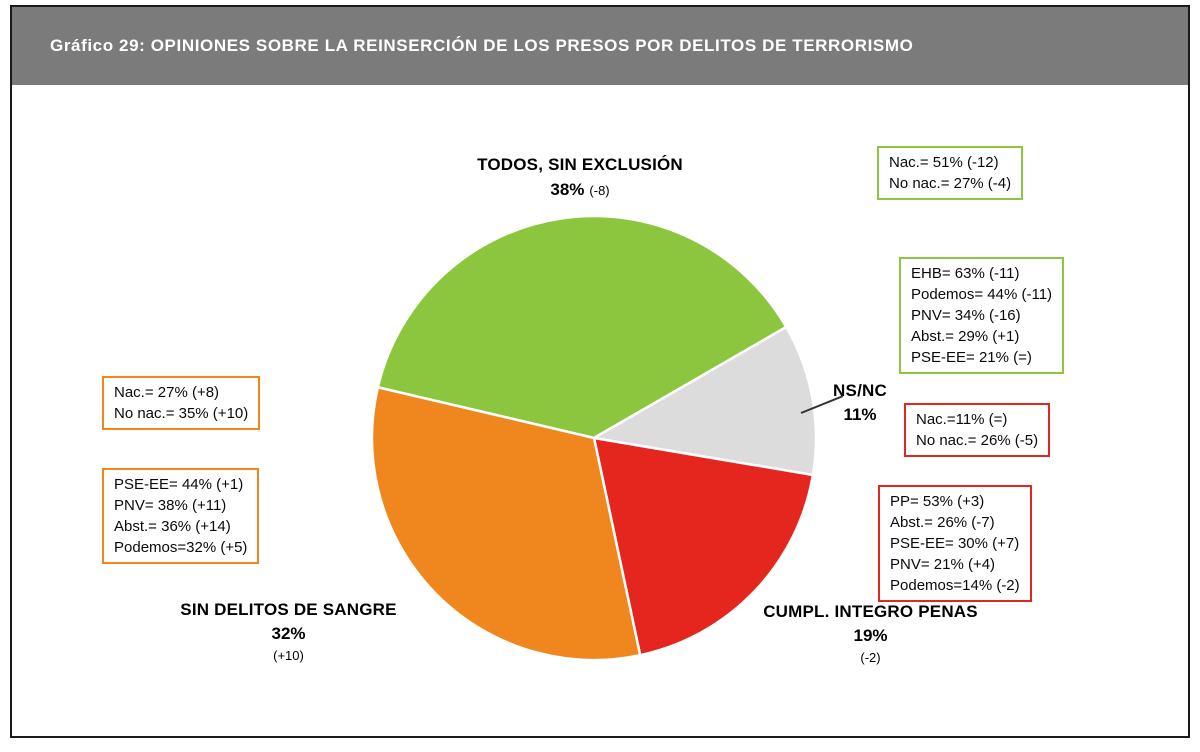 This screenshot has width=1200, height=752. I want to click on slice-change: (-8), so click(599, 190).